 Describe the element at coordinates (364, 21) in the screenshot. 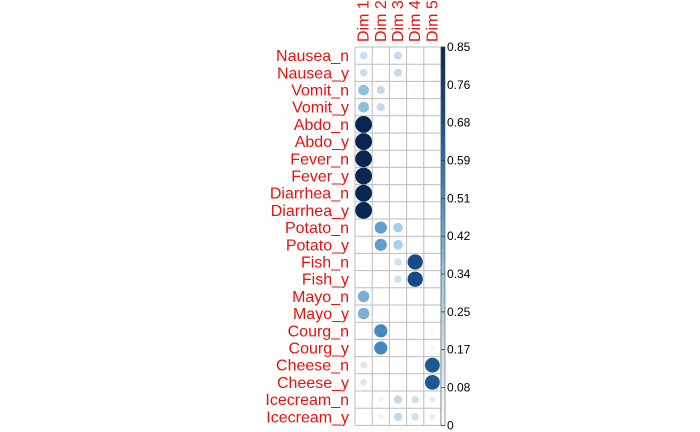

I see `column-label: Dim 1` at that location.